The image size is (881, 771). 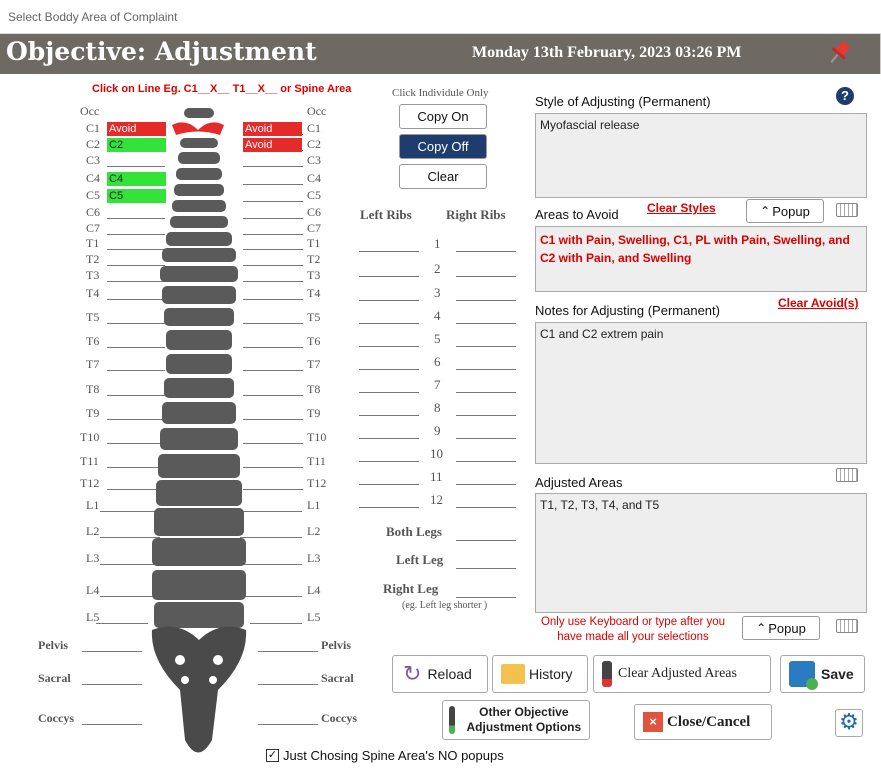 What do you see at coordinates (540, 674) in the screenshot?
I see `history-button: History` at bounding box center [540, 674].